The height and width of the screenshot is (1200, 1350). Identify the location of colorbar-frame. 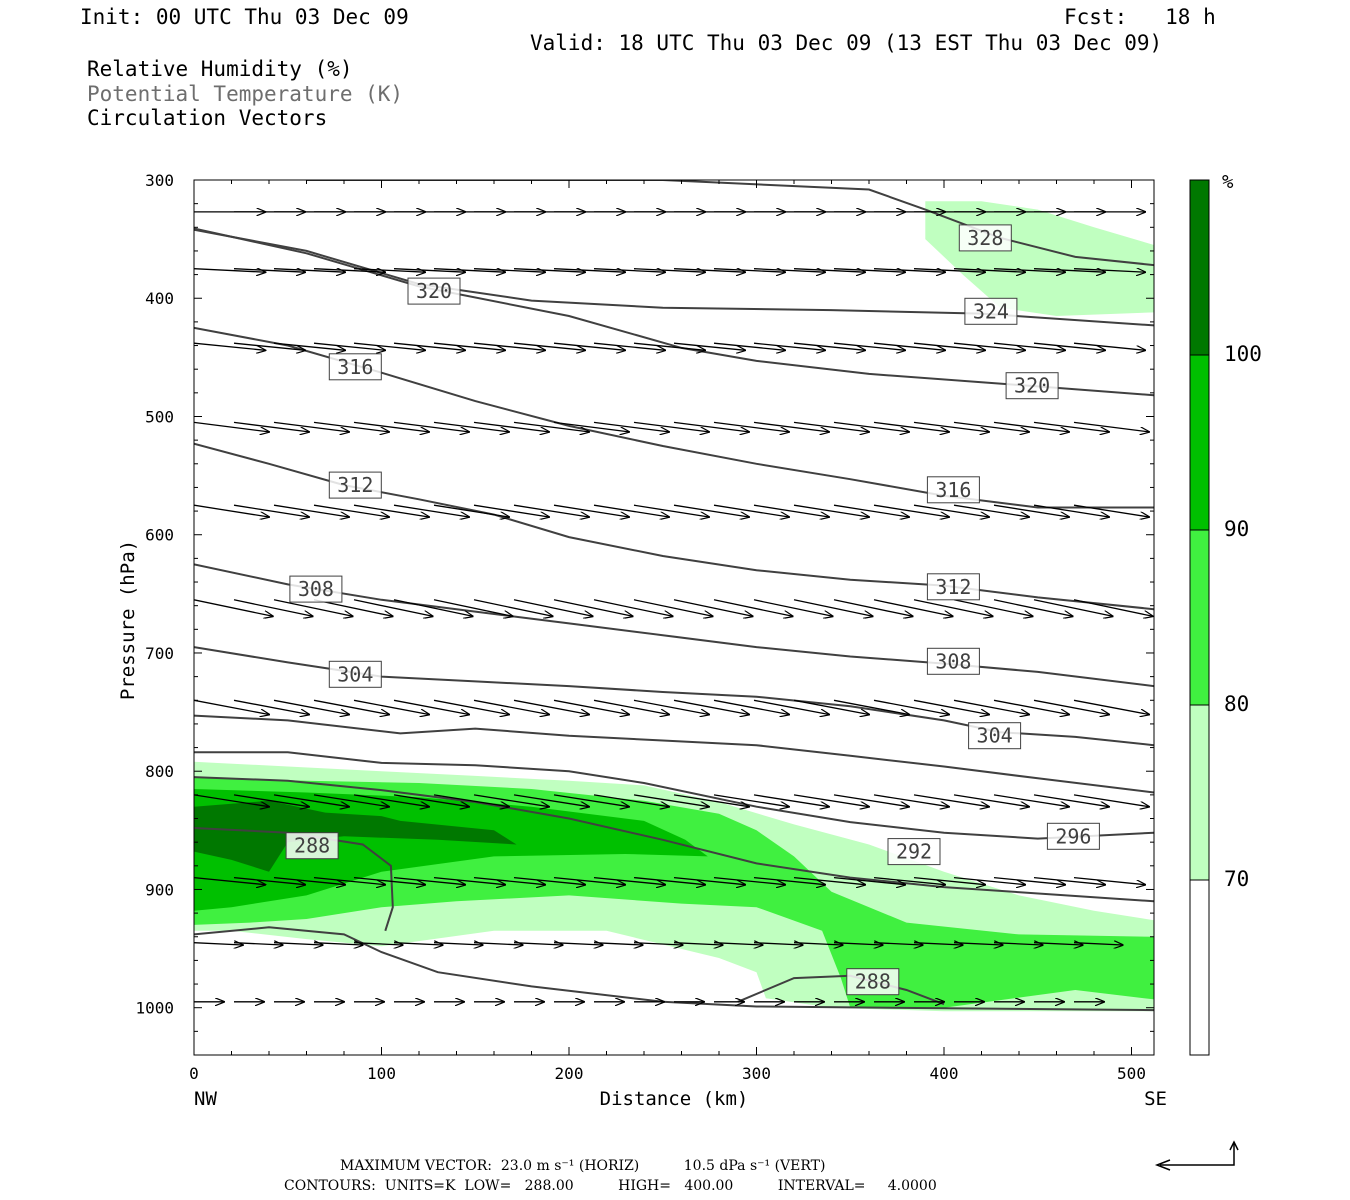
(1199, 617).